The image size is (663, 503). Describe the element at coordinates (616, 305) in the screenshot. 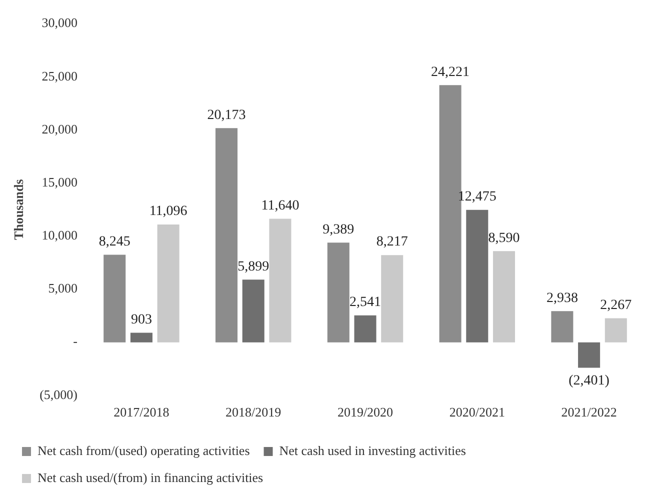

I see `data-label: 2,267` at that location.